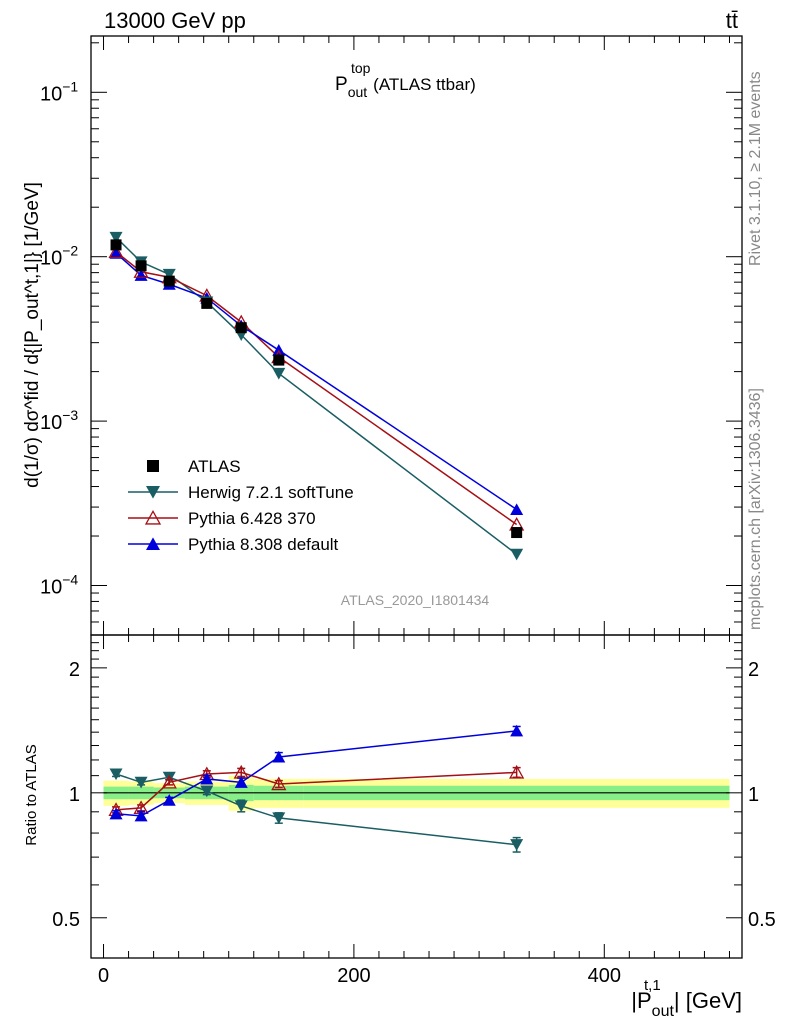 Image resolution: width=786 pixels, height=1024 pixels. Describe the element at coordinates (341, 84) in the screenshot. I see `main-title-base: P` at that location.